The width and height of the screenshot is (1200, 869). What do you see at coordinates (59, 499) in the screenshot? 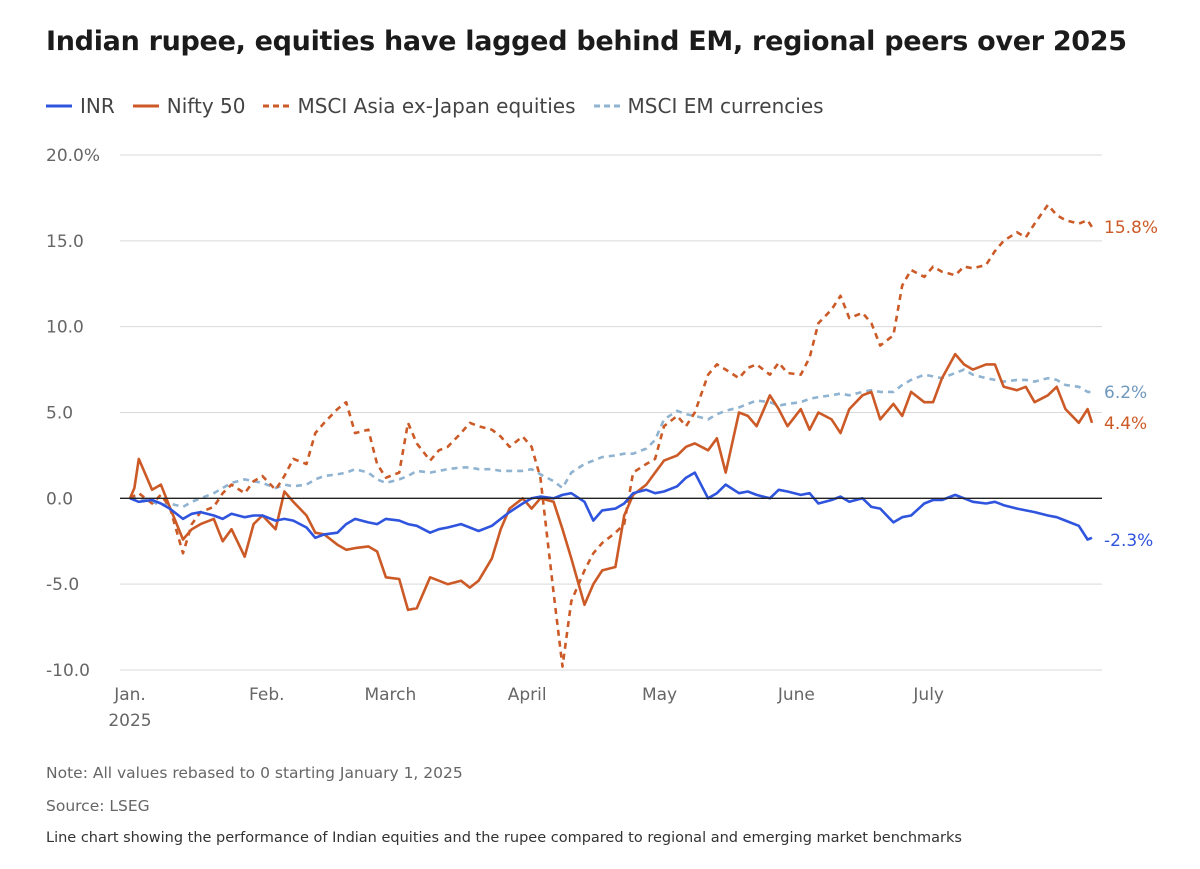
I see `y-tick-label: 0.0` at bounding box center [59, 499].